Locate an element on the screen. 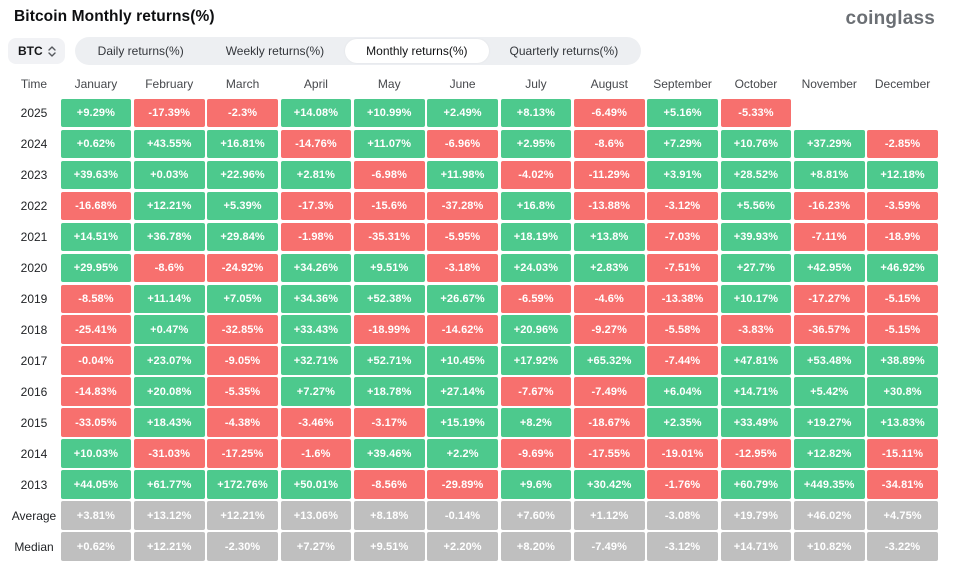 This screenshot has height=562, width=960. return-cell: +5.42% is located at coordinates (829, 391).